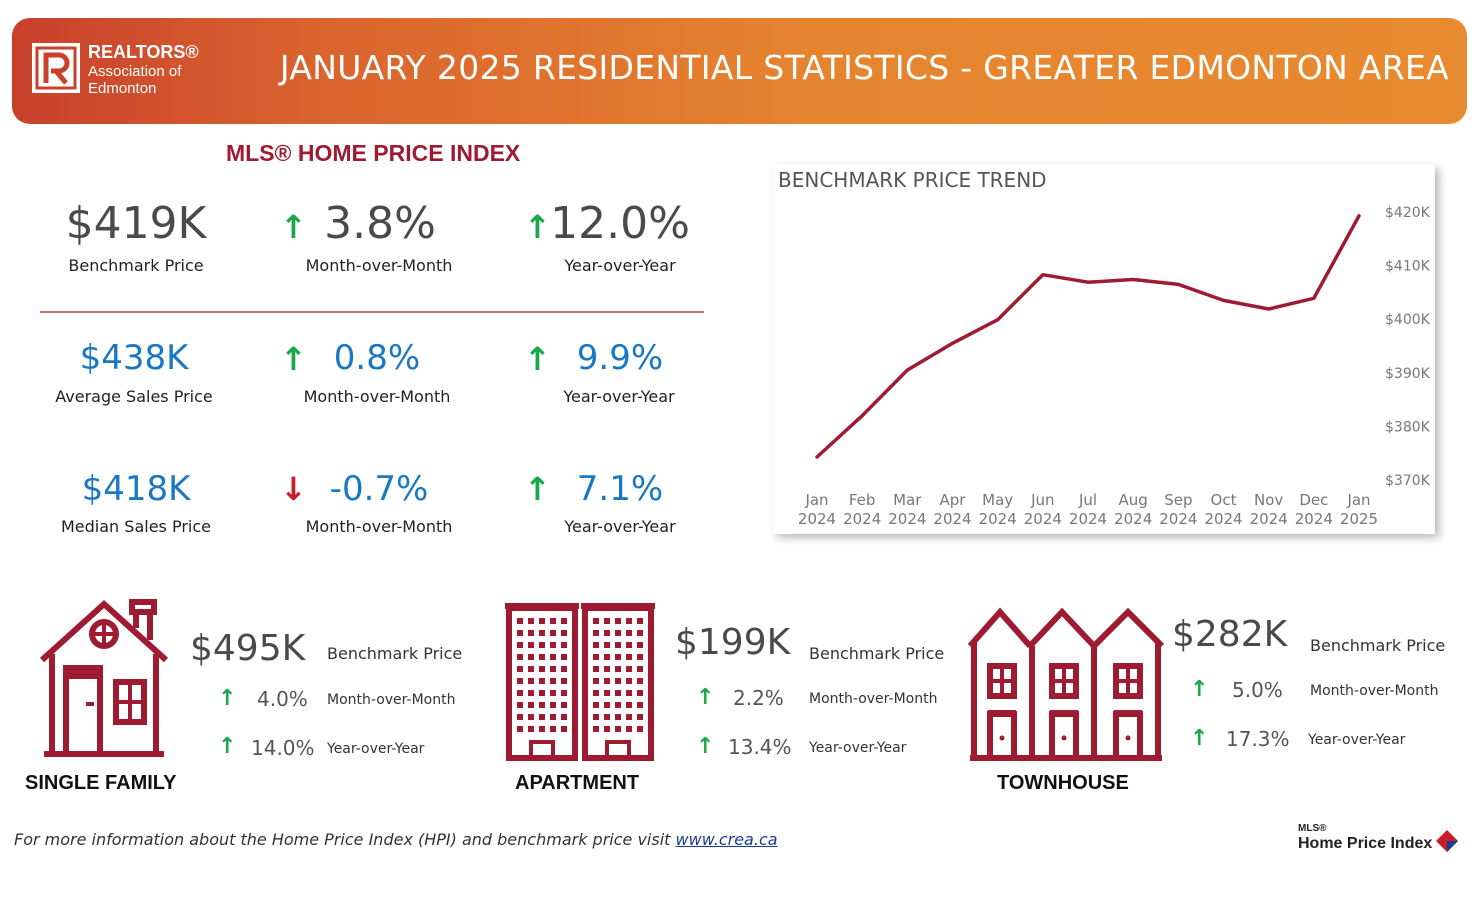 The height and width of the screenshot is (908, 1480). I want to click on apartment-mom-value: 2.2%, so click(758, 698).